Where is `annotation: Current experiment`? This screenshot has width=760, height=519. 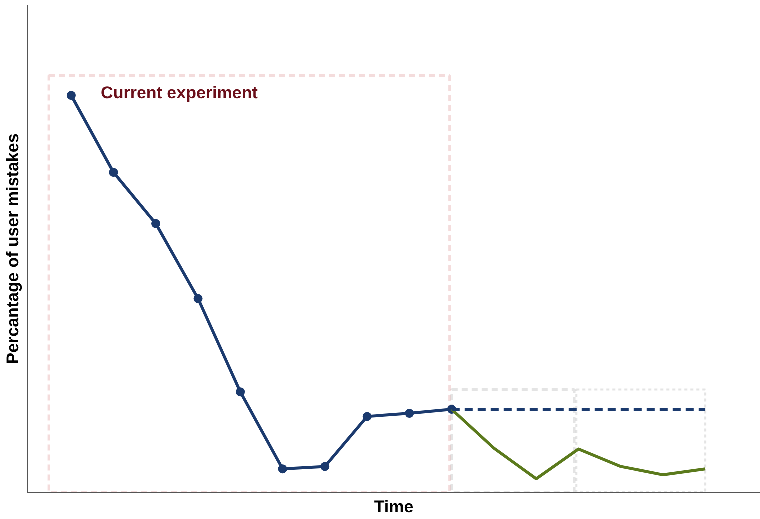
annotation: Current experiment is located at coordinates (179, 93).